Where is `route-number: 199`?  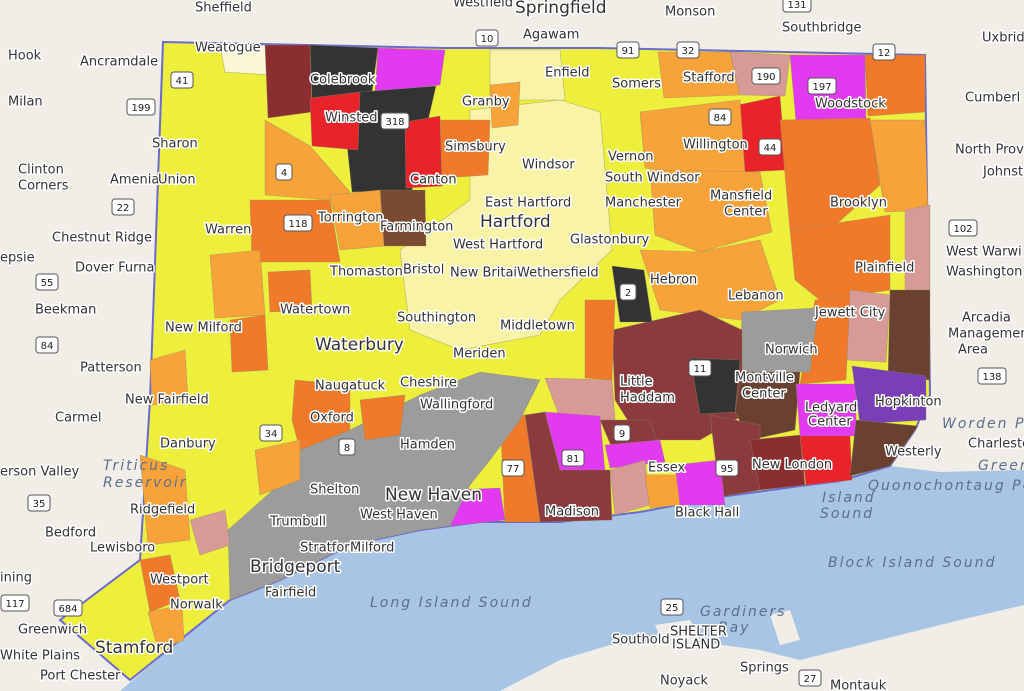 route-number: 199 is located at coordinates (140, 108).